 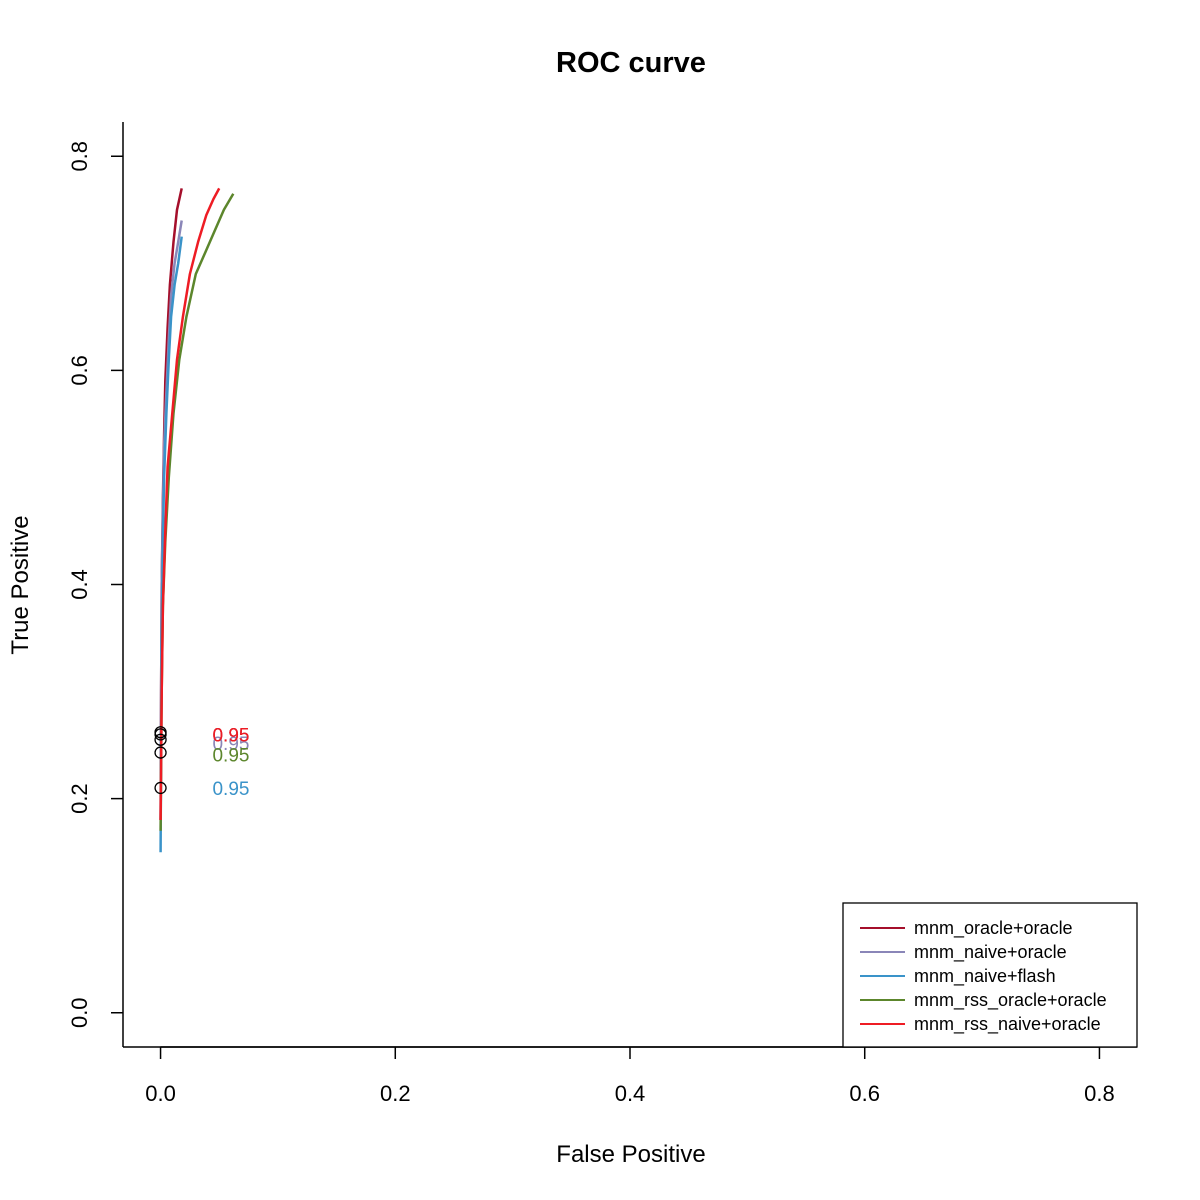 I want to click on x-tick-label: 0.2, so click(x=395, y=1093).